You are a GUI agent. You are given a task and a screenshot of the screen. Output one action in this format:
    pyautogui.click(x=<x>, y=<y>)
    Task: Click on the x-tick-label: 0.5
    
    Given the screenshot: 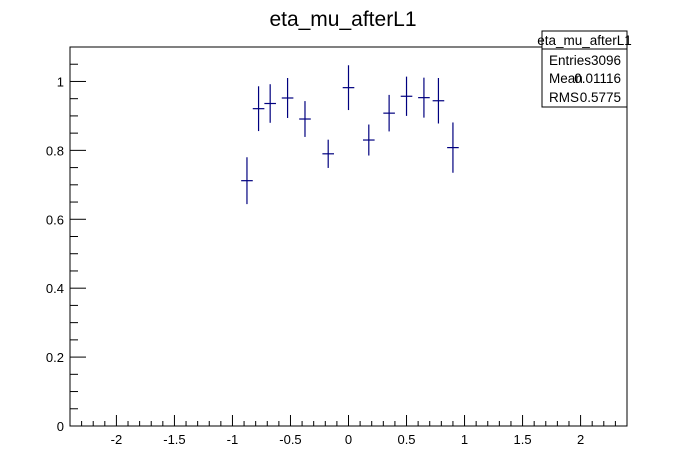 What is the action you would take?
    pyautogui.click(x=406, y=439)
    